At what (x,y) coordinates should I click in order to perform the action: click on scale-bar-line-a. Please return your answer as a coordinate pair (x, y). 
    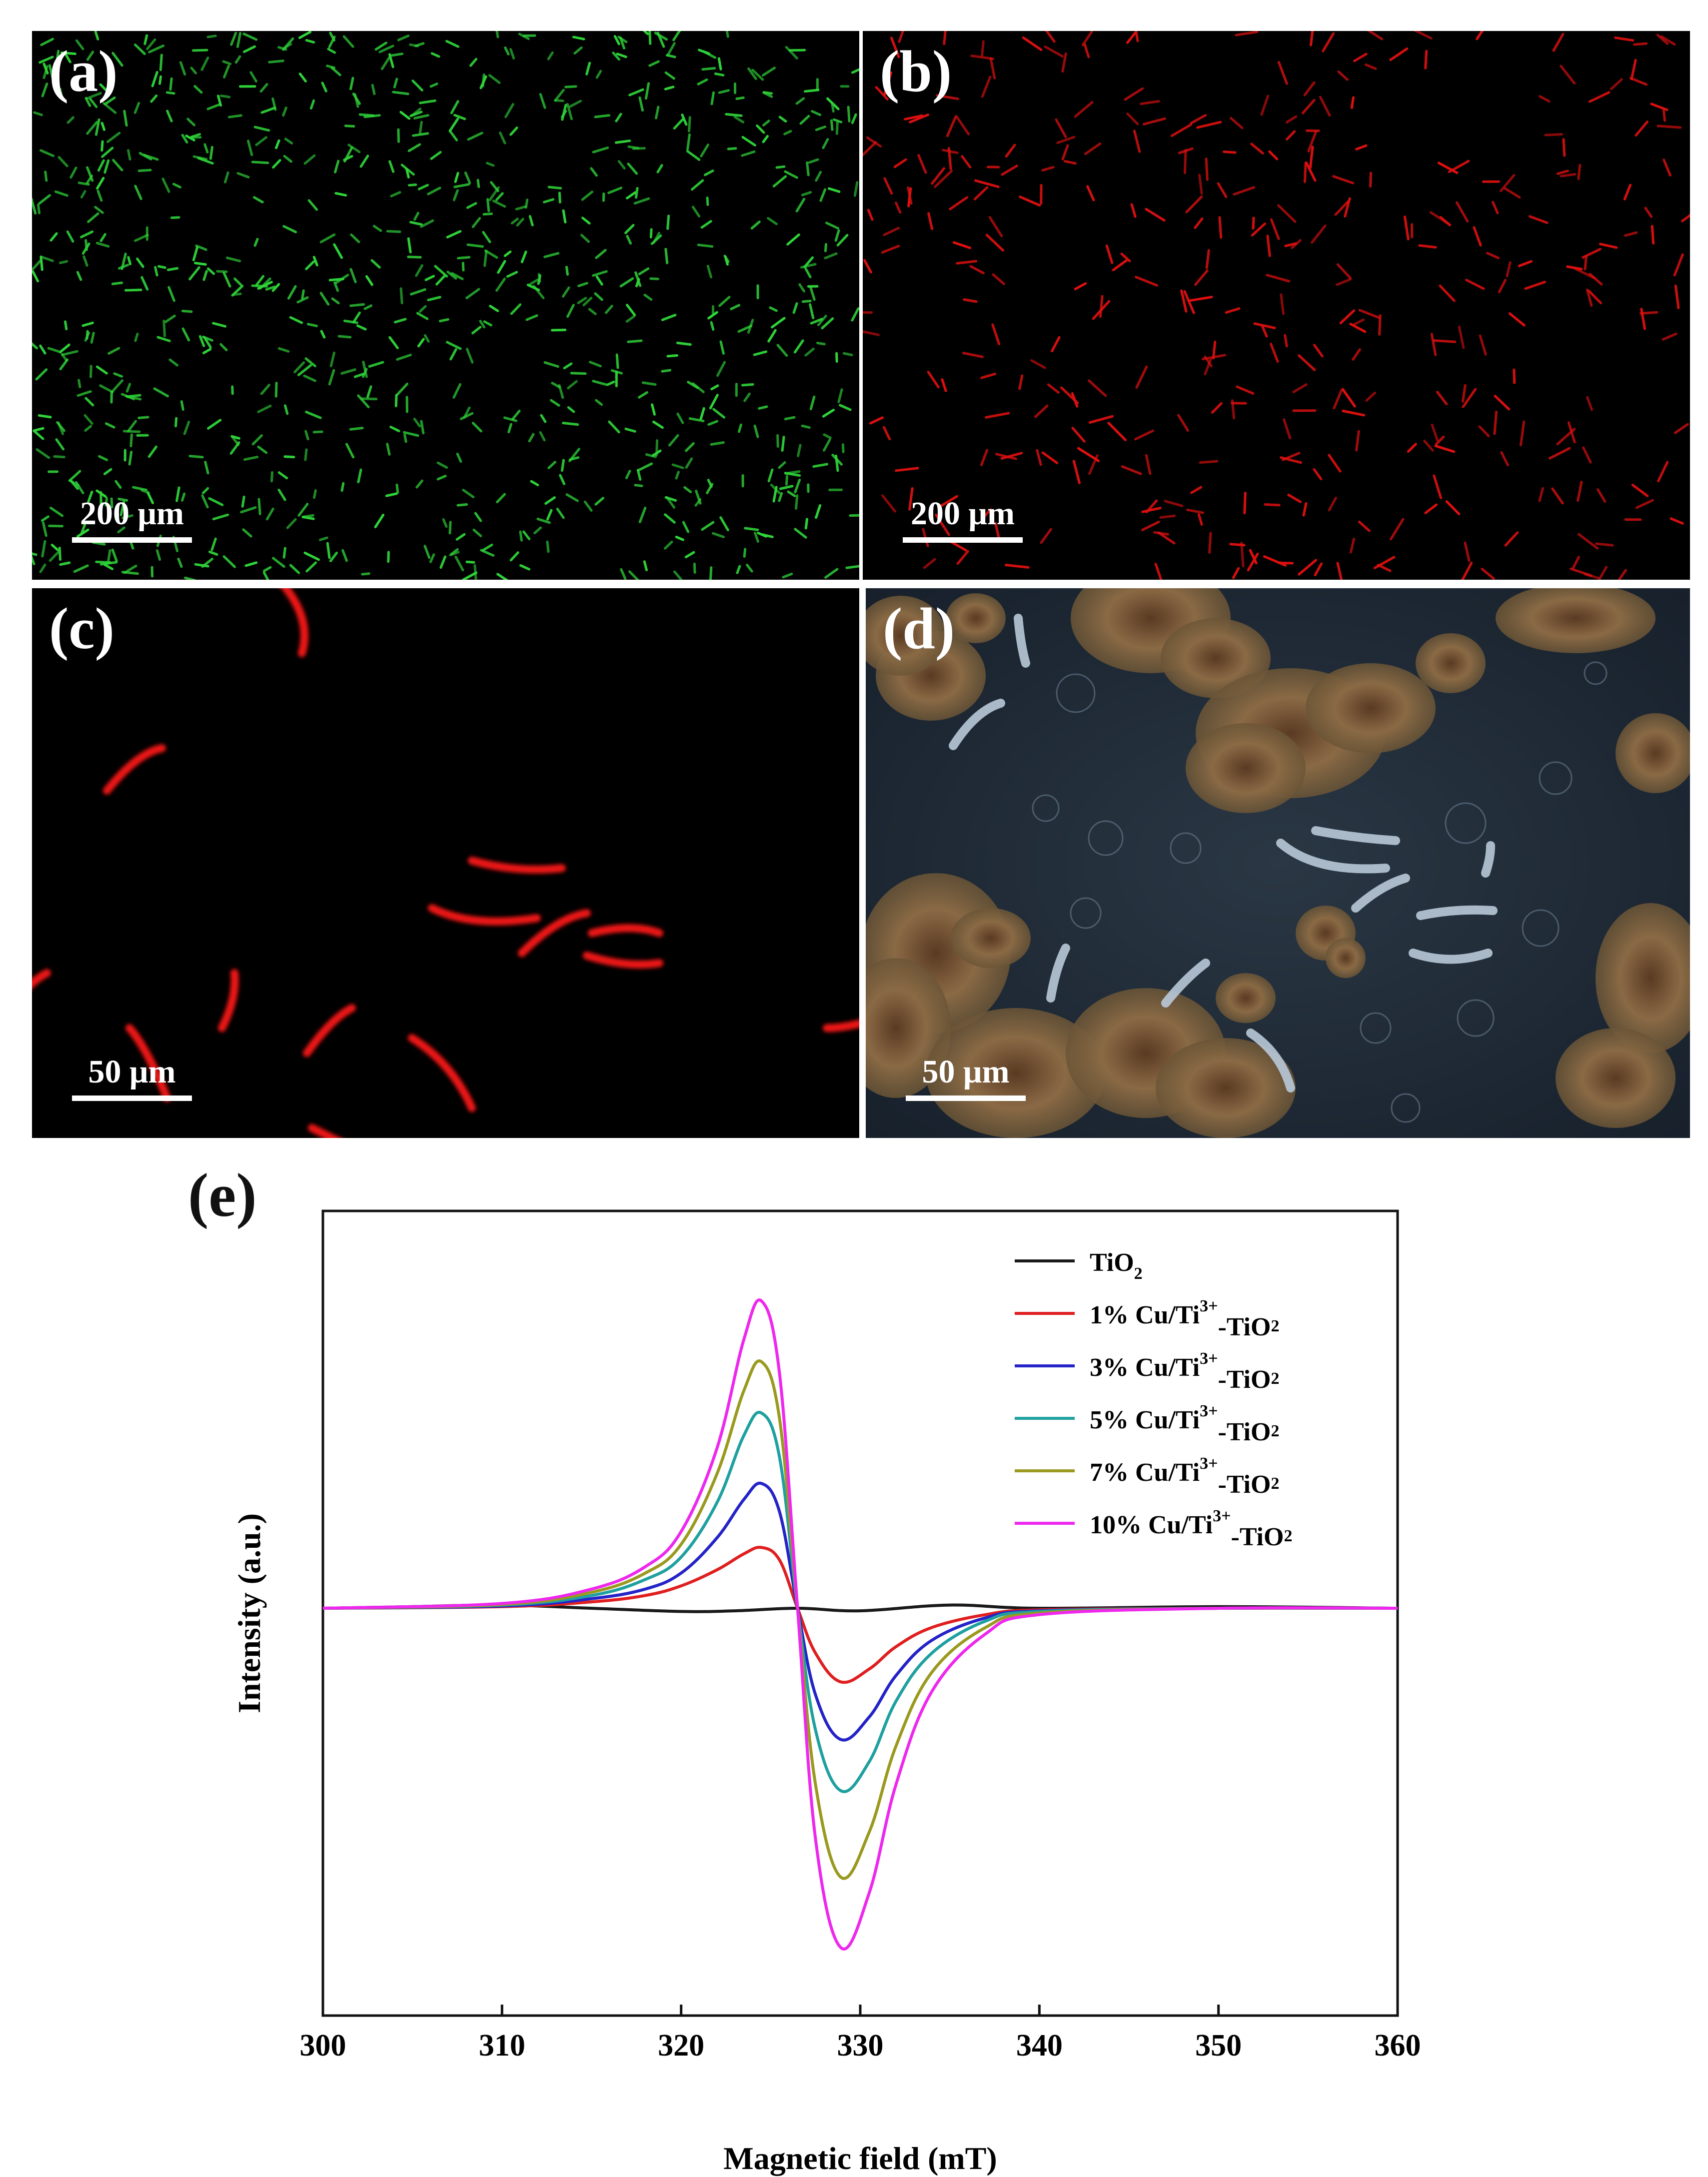
    Looking at the image, I should click on (132, 540).